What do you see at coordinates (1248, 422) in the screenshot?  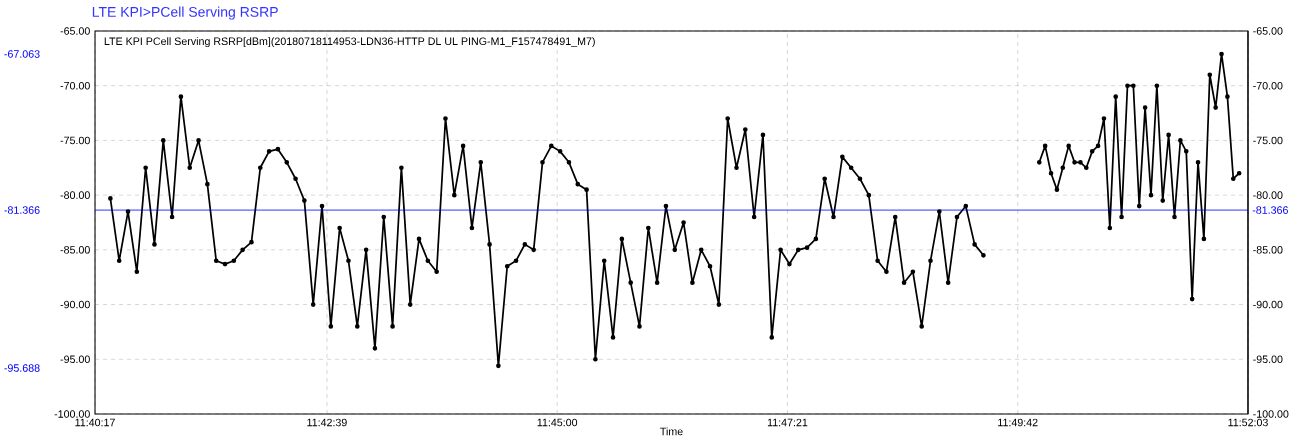 I see `x-tick-label: 11:52:03` at bounding box center [1248, 422].